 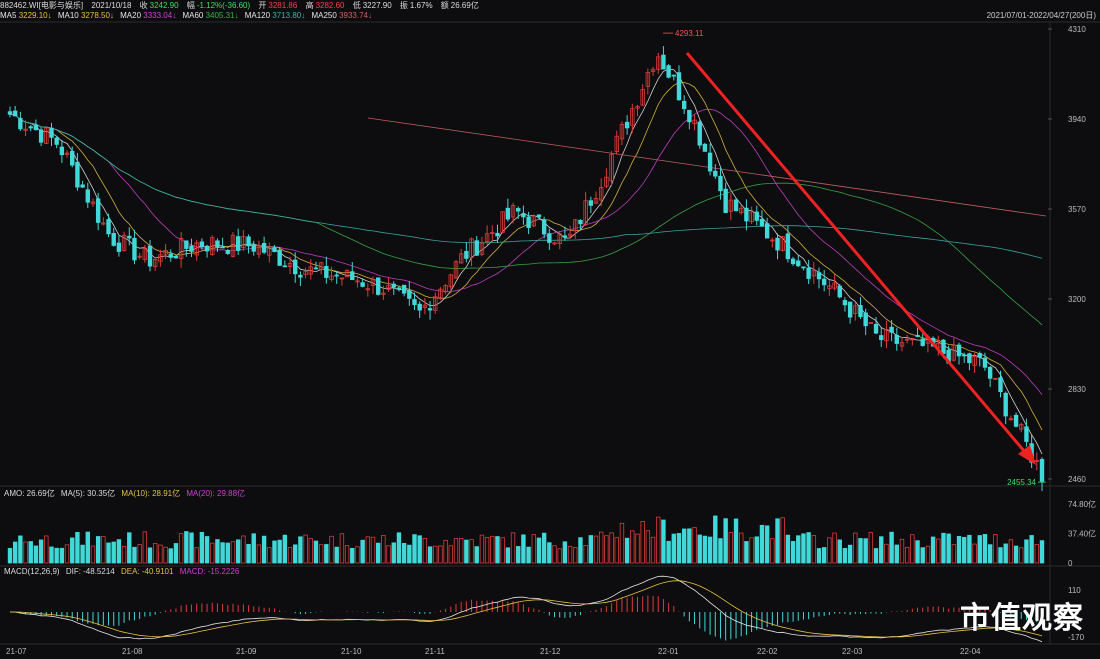 What do you see at coordinates (1041, 15) in the screenshot?
I see `date-range-selector: 2021/07/01-2022/04/27(200日)` at bounding box center [1041, 15].